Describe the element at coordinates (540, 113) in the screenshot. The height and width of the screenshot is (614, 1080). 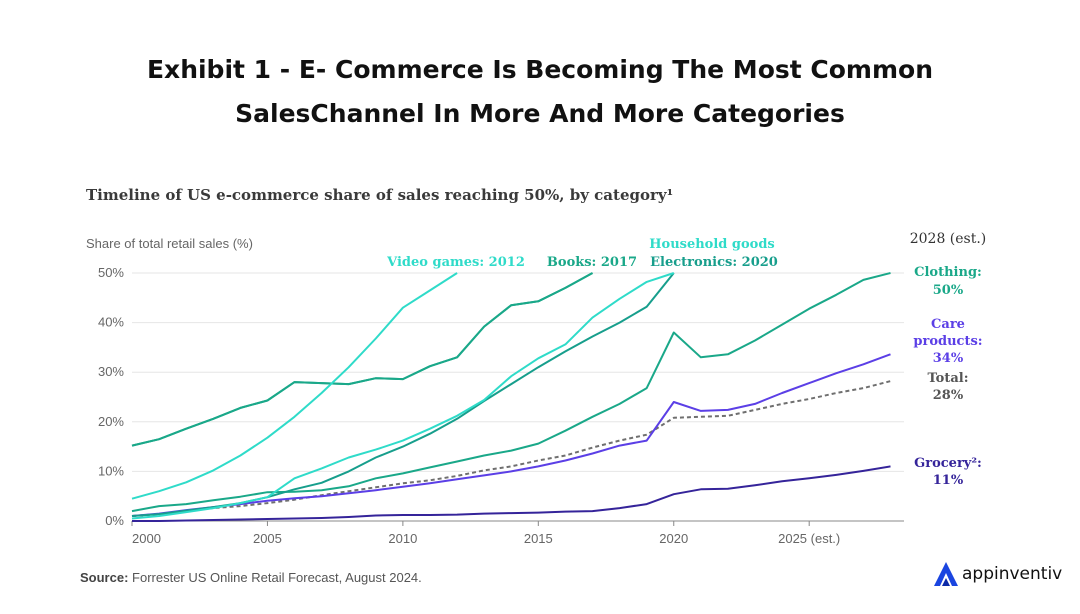
I see `title-line-2: SalesChannel In More And More Categories` at that location.